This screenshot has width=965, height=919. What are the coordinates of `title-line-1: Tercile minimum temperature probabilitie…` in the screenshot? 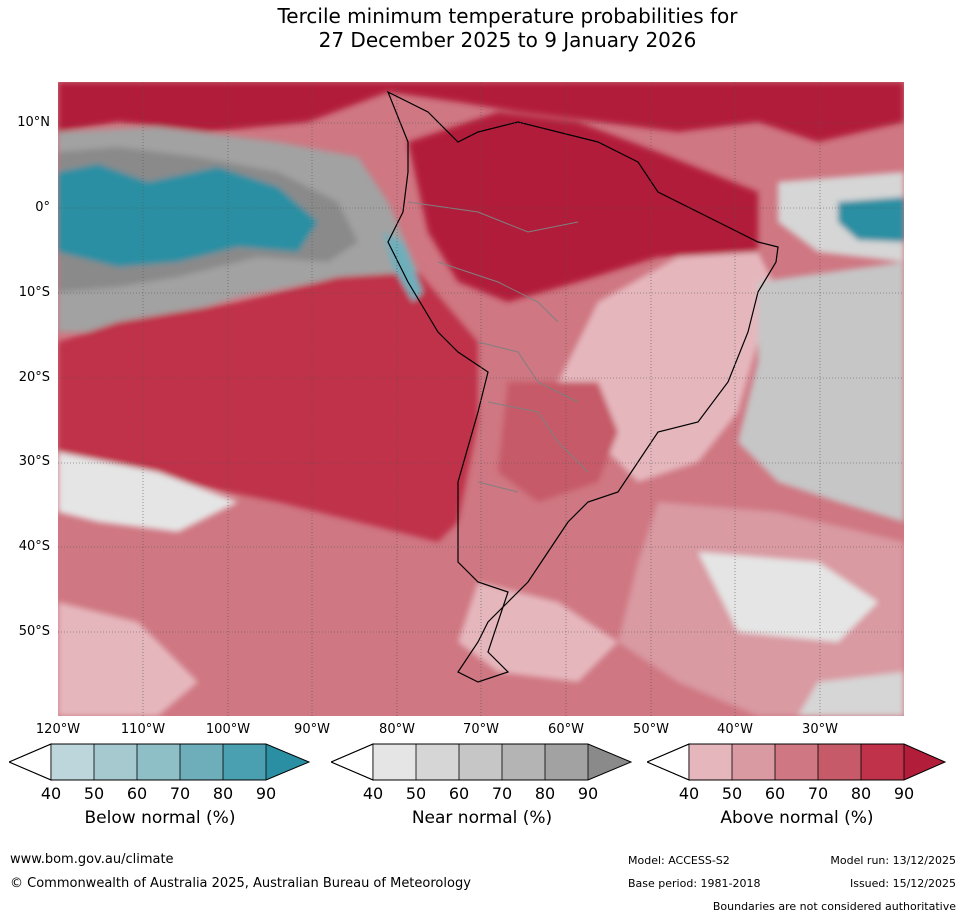 It's located at (507, 16).